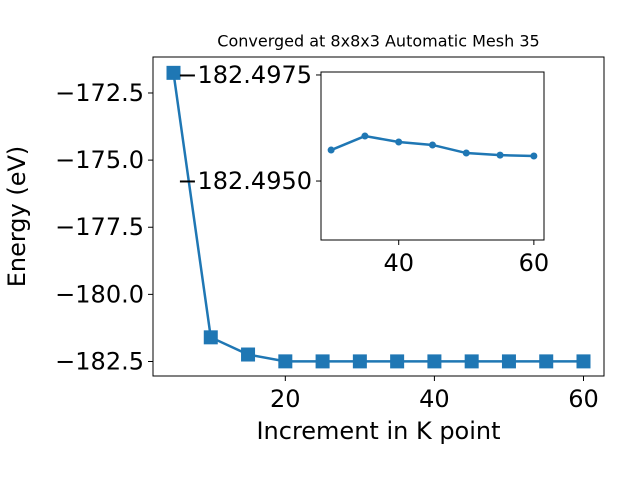 This screenshot has width=640, height=480. I want to click on chart-title: Converged at 8x8x3 Automatic Mesh 35, so click(378, 41).